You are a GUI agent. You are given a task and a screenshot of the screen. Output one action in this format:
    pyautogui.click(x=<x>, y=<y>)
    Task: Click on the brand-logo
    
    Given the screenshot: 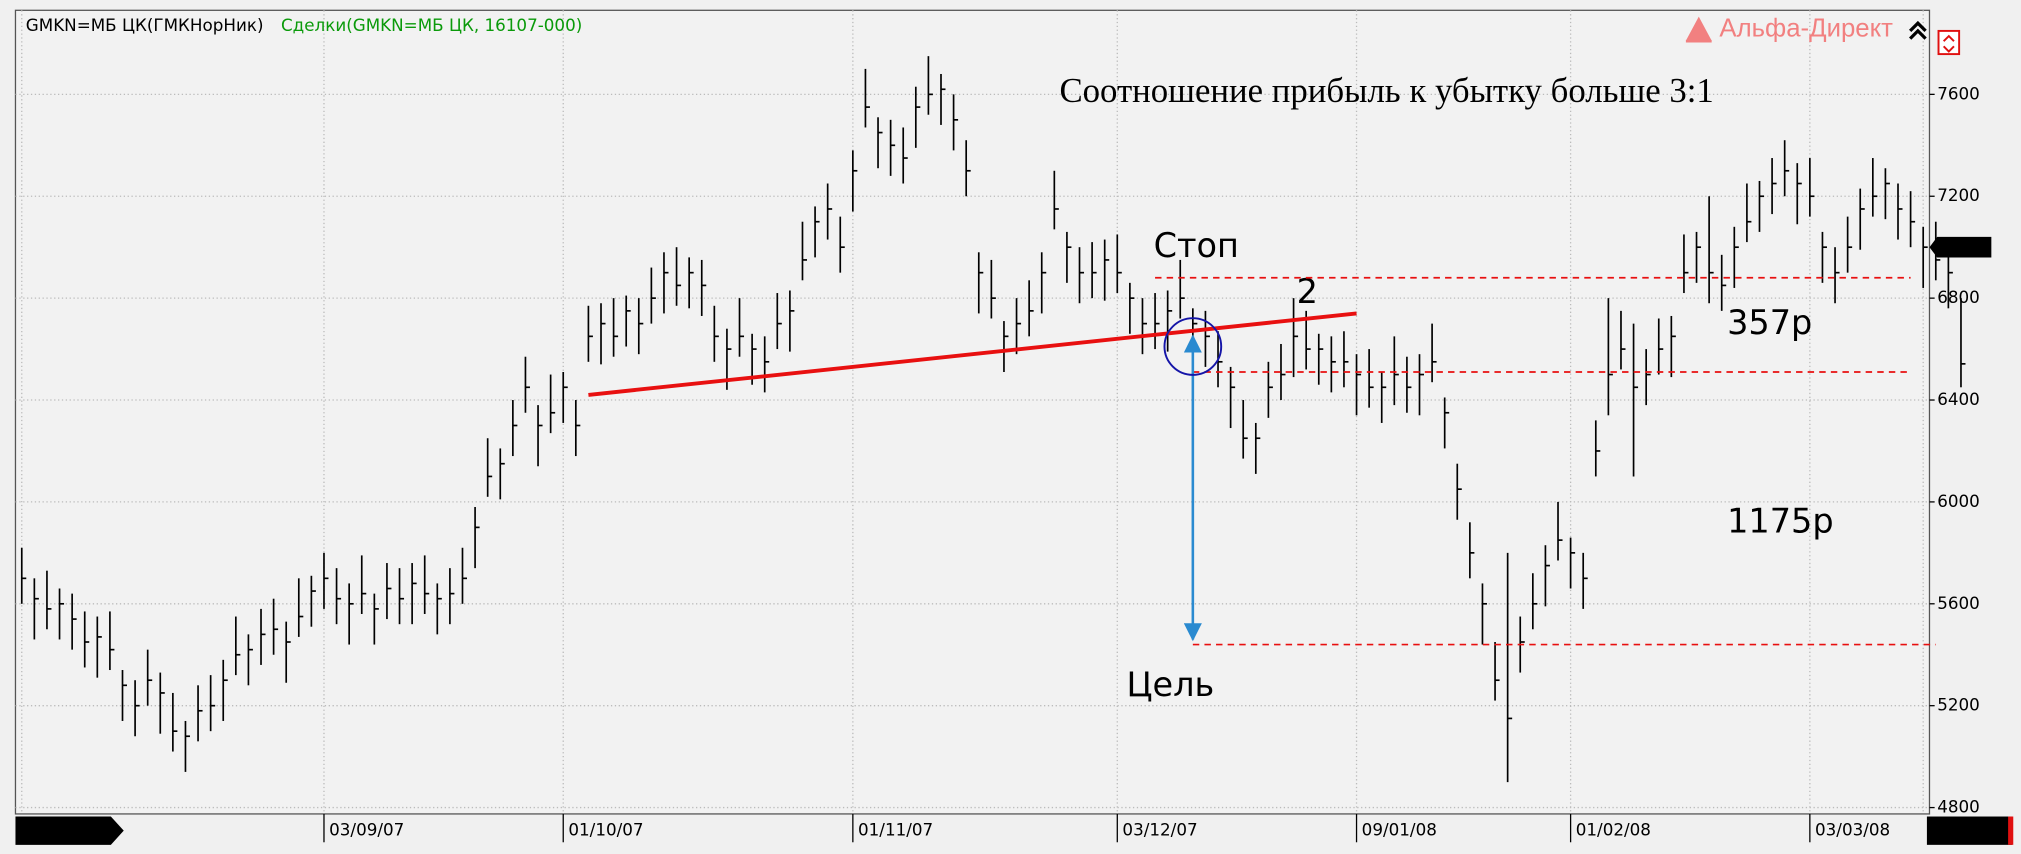 What is the action you would take?
    pyautogui.click(x=1698, y=29)
    